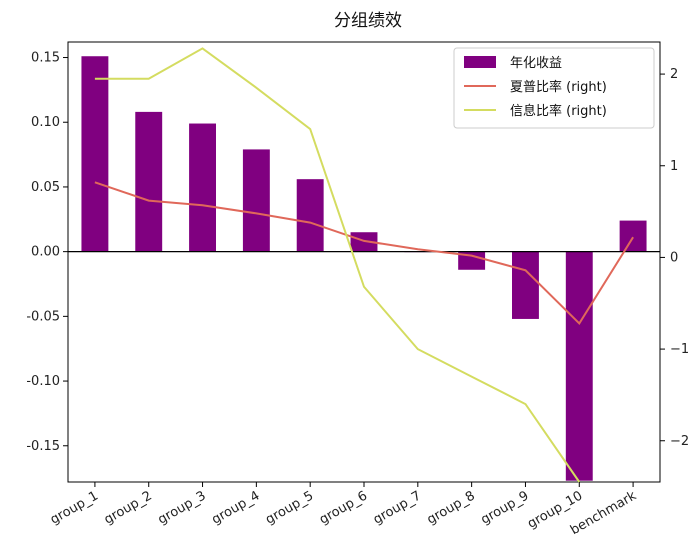  Describe the element at coordinates (74, 507) in the screenshot. I see `x-tick-label: group_1` at that location.